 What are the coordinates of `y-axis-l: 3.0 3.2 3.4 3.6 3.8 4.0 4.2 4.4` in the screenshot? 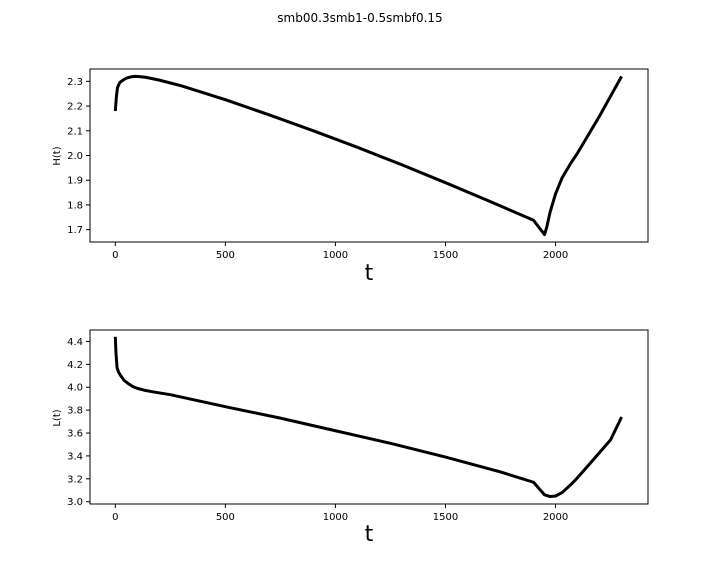 It's located at (78, 422).